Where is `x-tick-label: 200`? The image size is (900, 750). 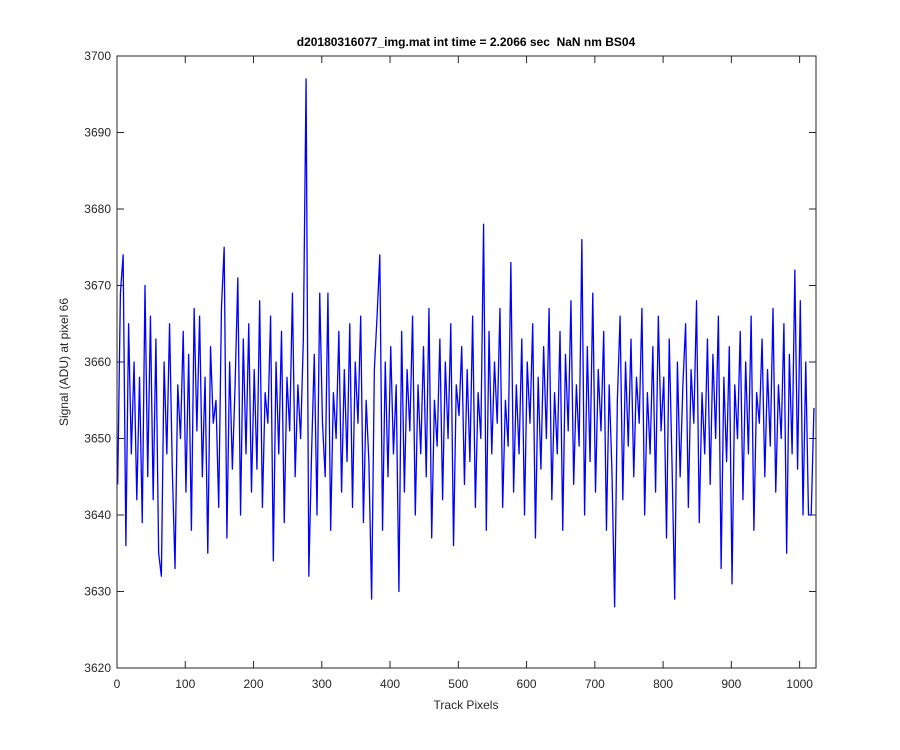 x-tick-label: 200 is located at coordinates (254, 684).